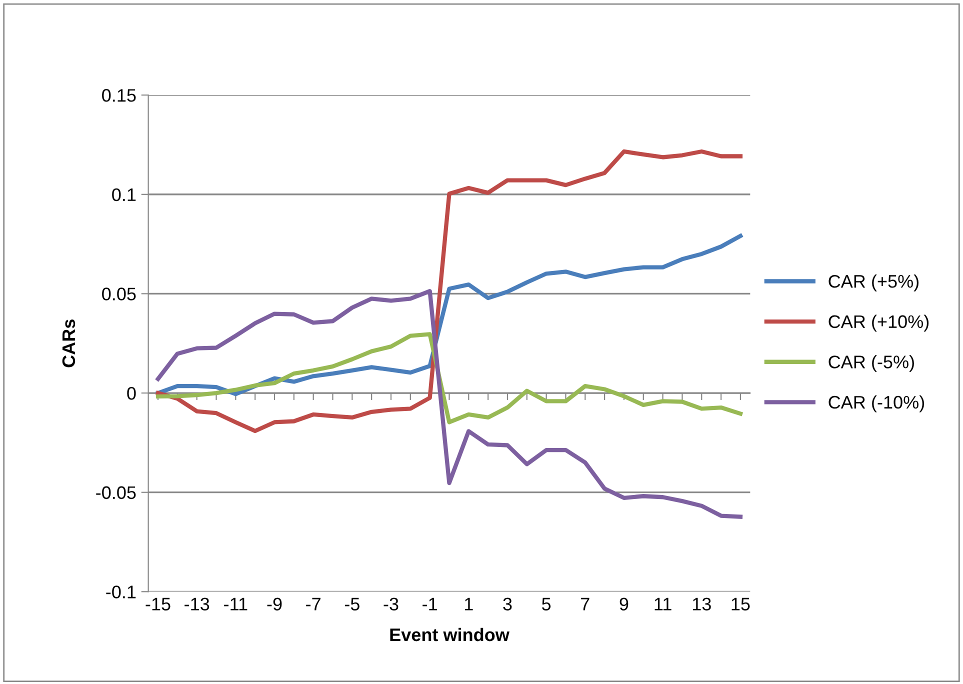 The width and height of the screenshot is (963, 684). What do you see at coordinates (121, 592) in the screenshot?
I see `y-tick-label: -0.1` at bounding box center [121, 592].